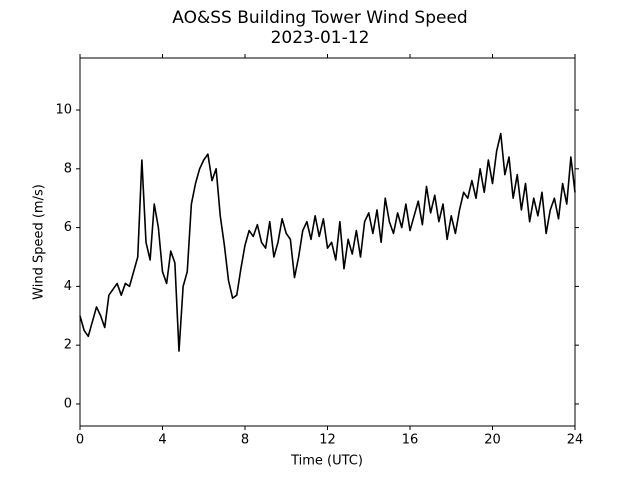  What do you see at coordinates (162, 440) in the screenshot?
I see `x-tick-label: 4` at bounding box center [162, 440].